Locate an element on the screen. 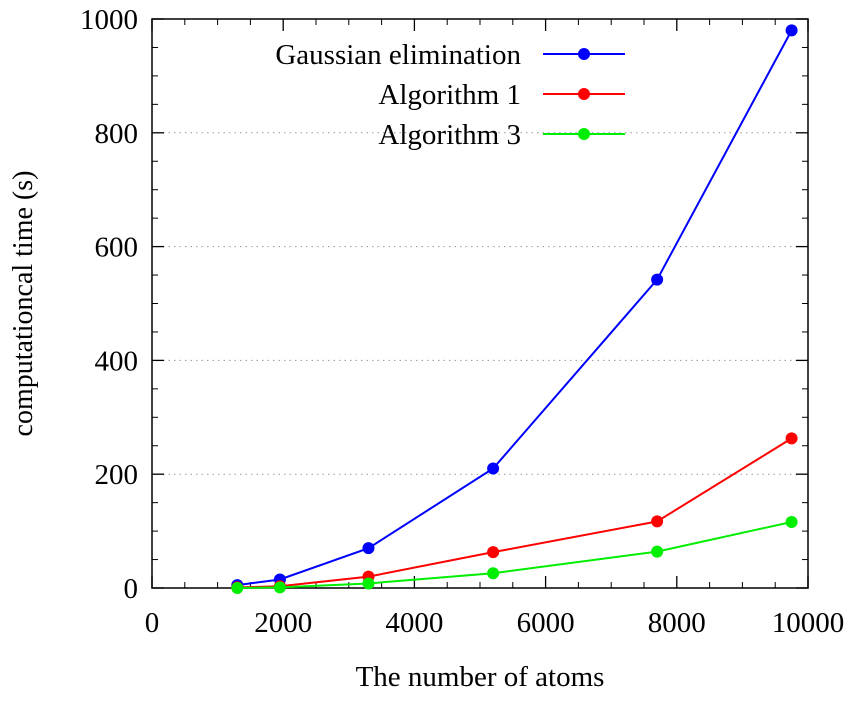 The height and width of the screenshot is (702, 854). x-tick-label: 0 is located at coordinates (152, 623).